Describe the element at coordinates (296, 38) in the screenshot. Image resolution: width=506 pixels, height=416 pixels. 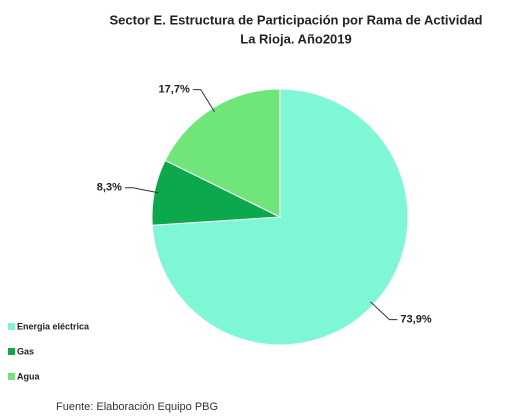
I see `chart-title: La Rioja. Año2019` at that location.